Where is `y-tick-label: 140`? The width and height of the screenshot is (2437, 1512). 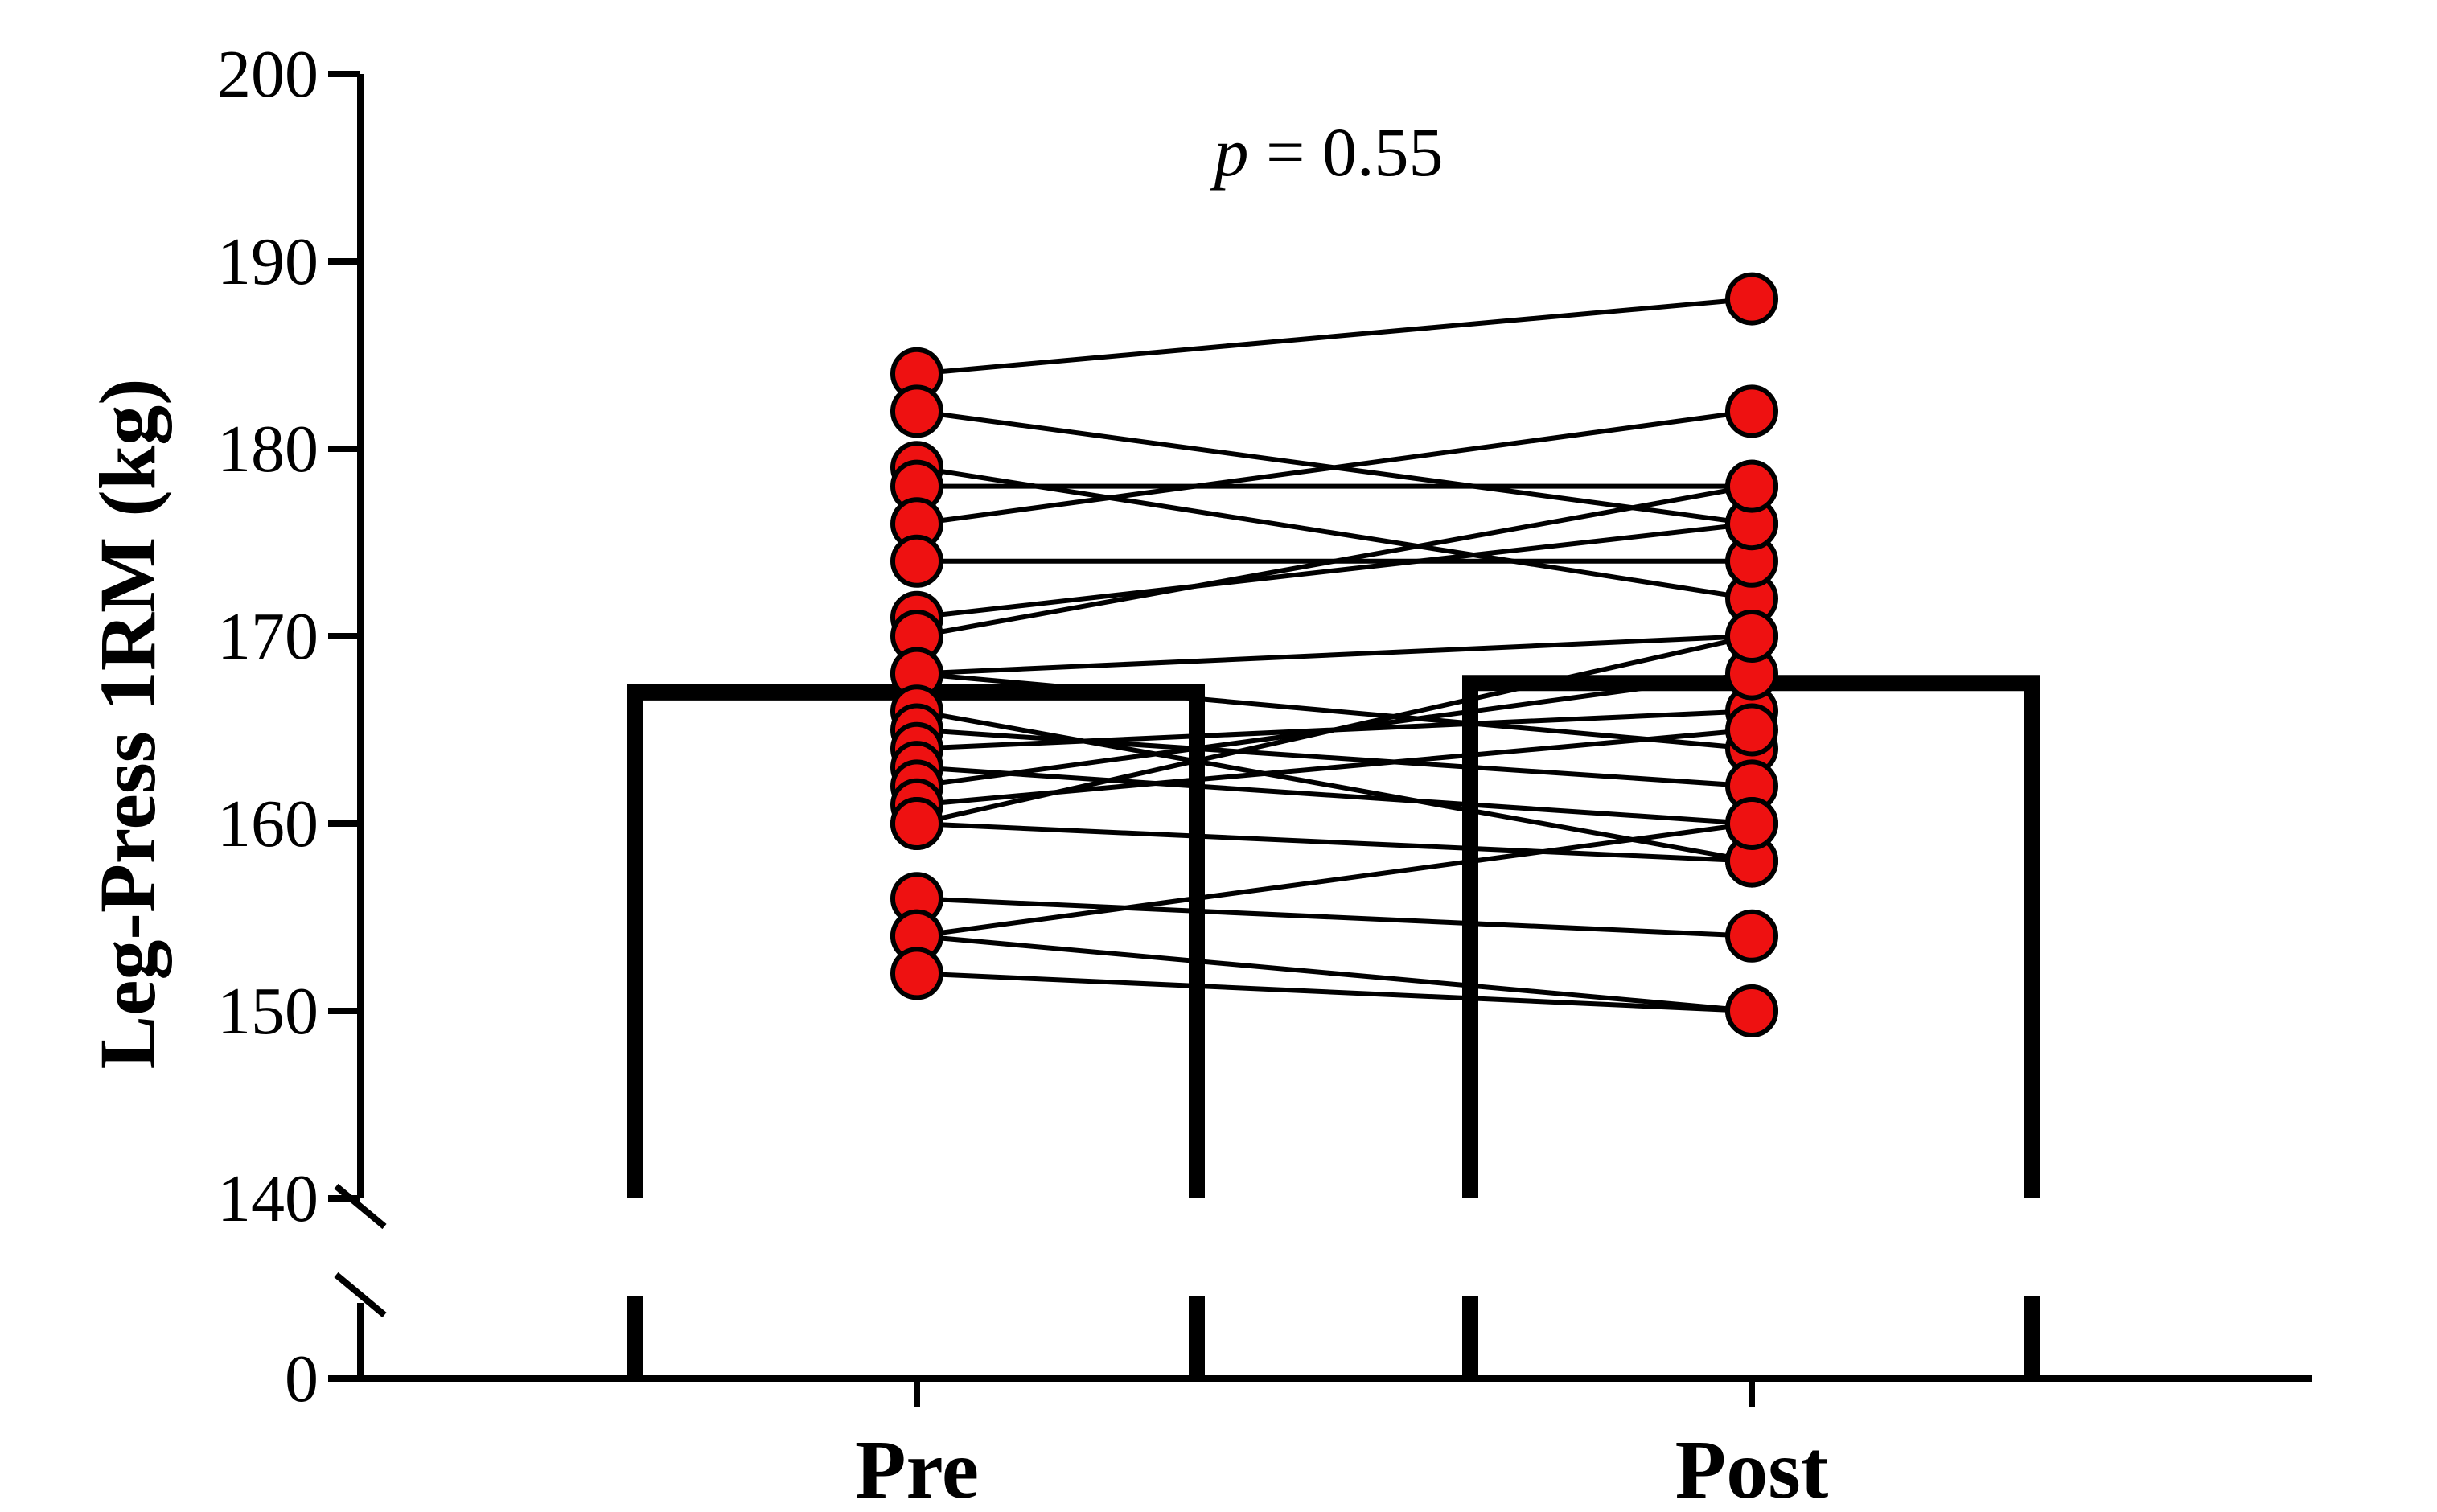
y-tick-label: 140 is located at coordinates (267, 1199).